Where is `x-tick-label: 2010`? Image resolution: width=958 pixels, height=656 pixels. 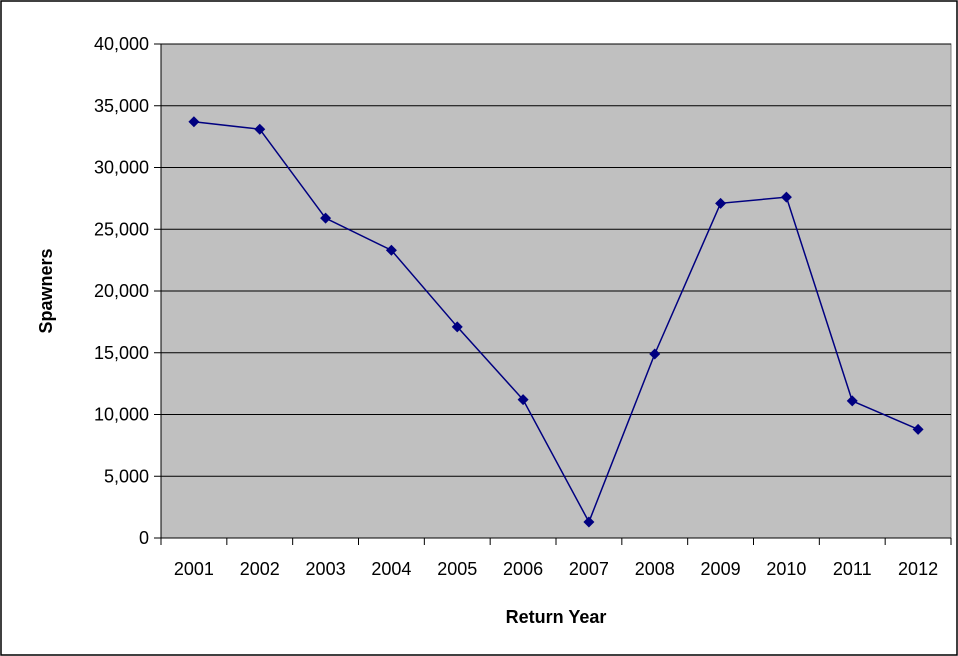
x-tick-label: 2010 is located at coordinates (786, 569).